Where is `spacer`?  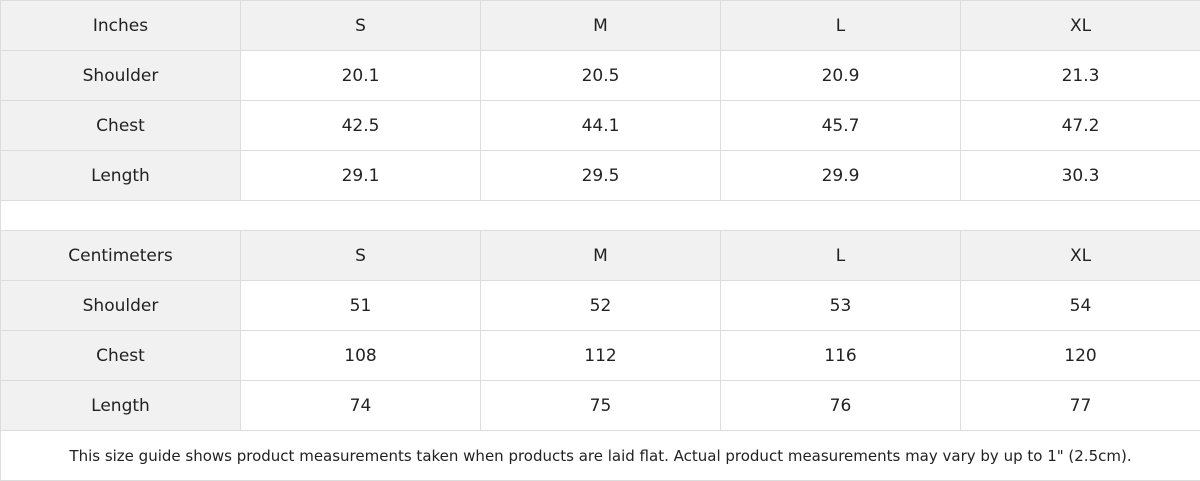
spacer is located at coordinates (600, 216).